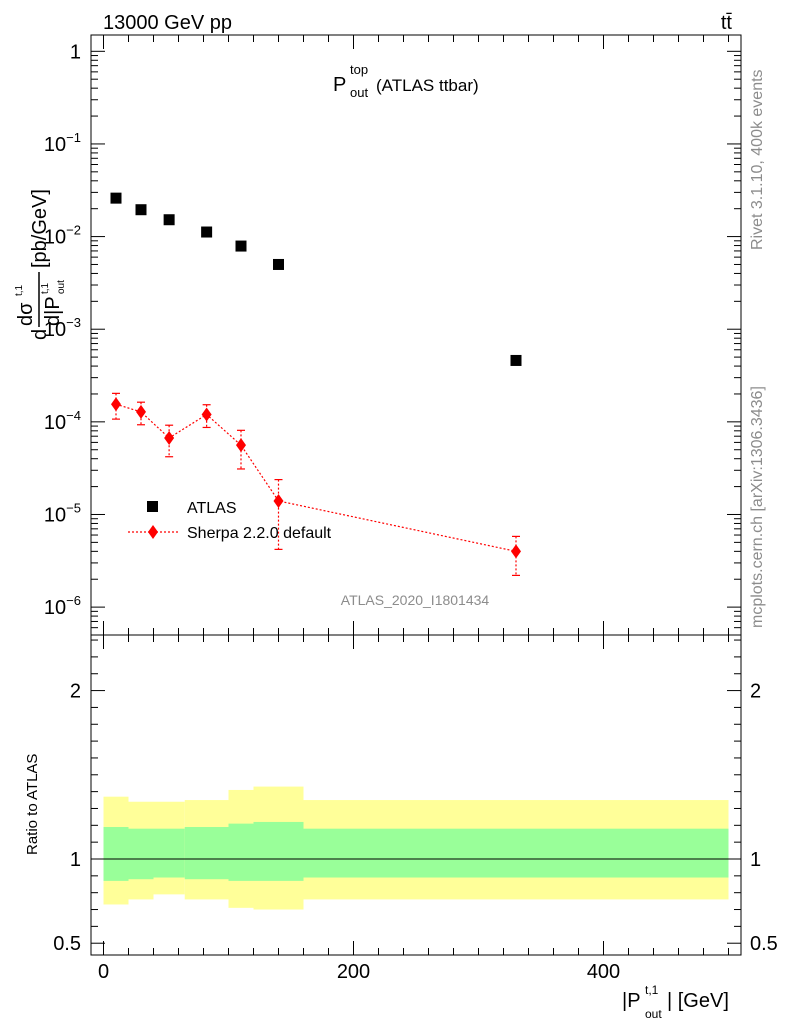 The image size is (786, 1024). Describe the element at coordinates (359, 92) in the screenshot. I see `plot-title-sub: out` at that location.